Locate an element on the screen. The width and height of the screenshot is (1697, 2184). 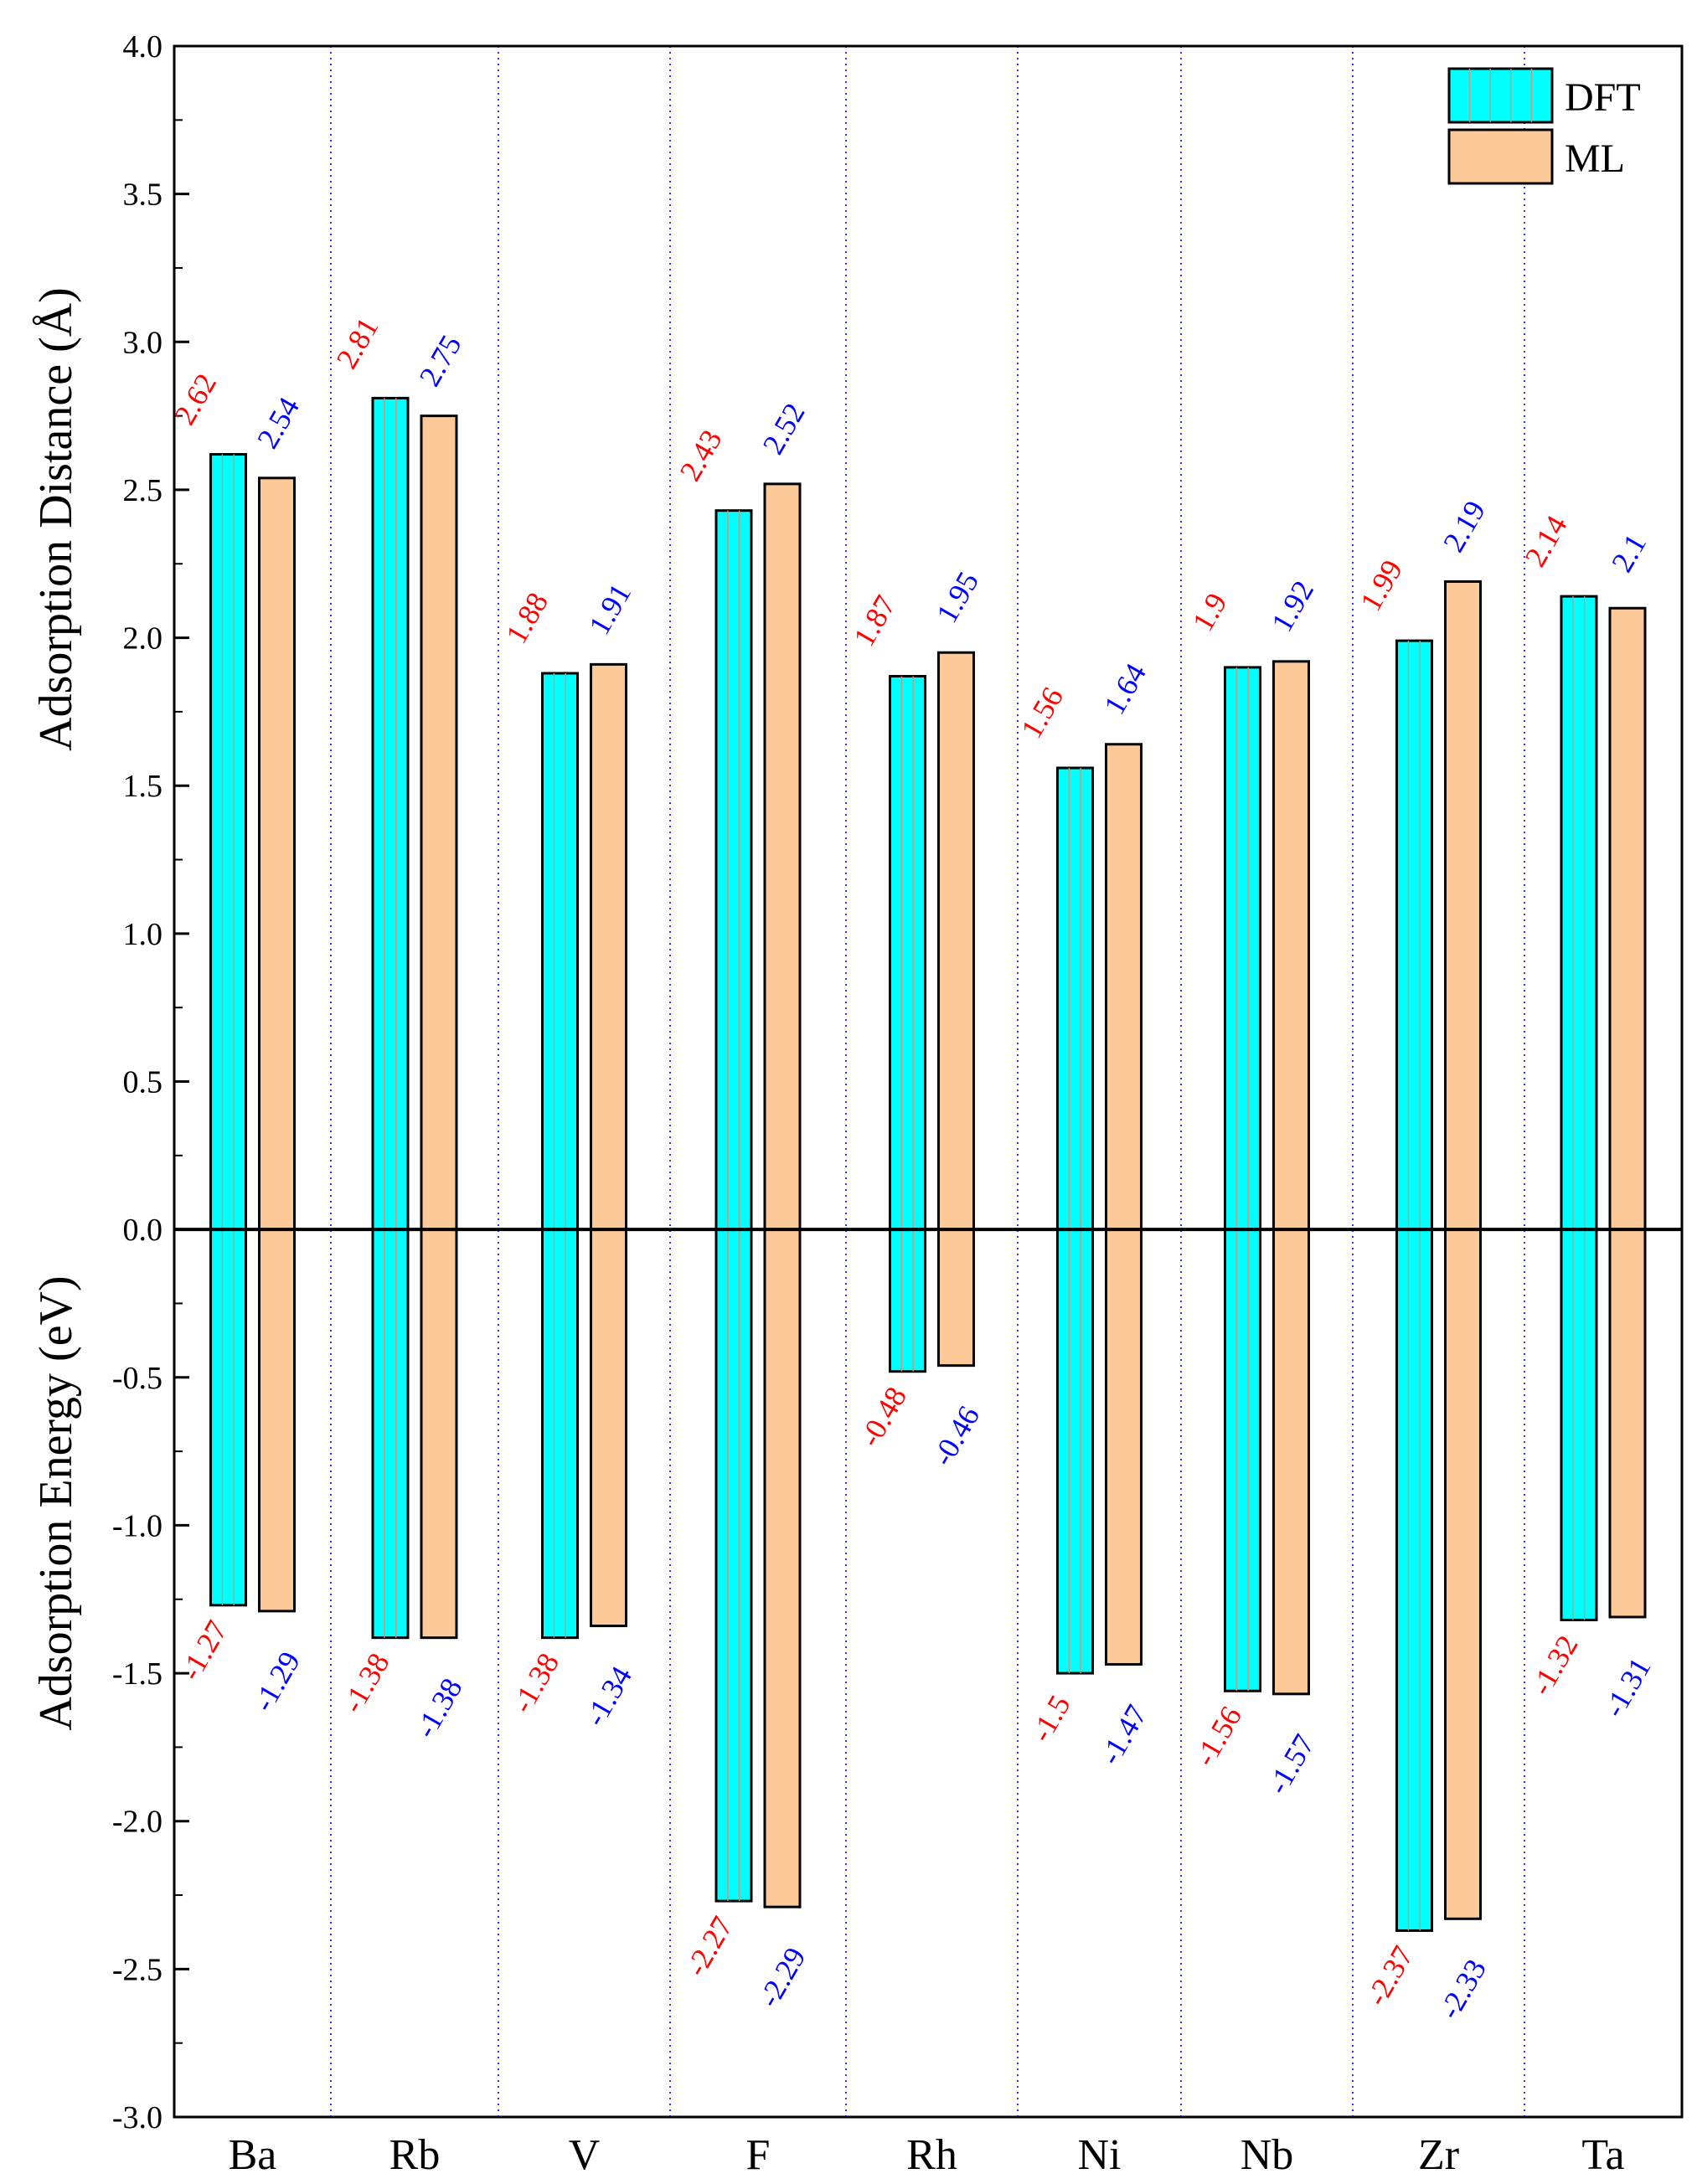
legend-swatch-dft-stripes is located at coordinates (1500, 95).